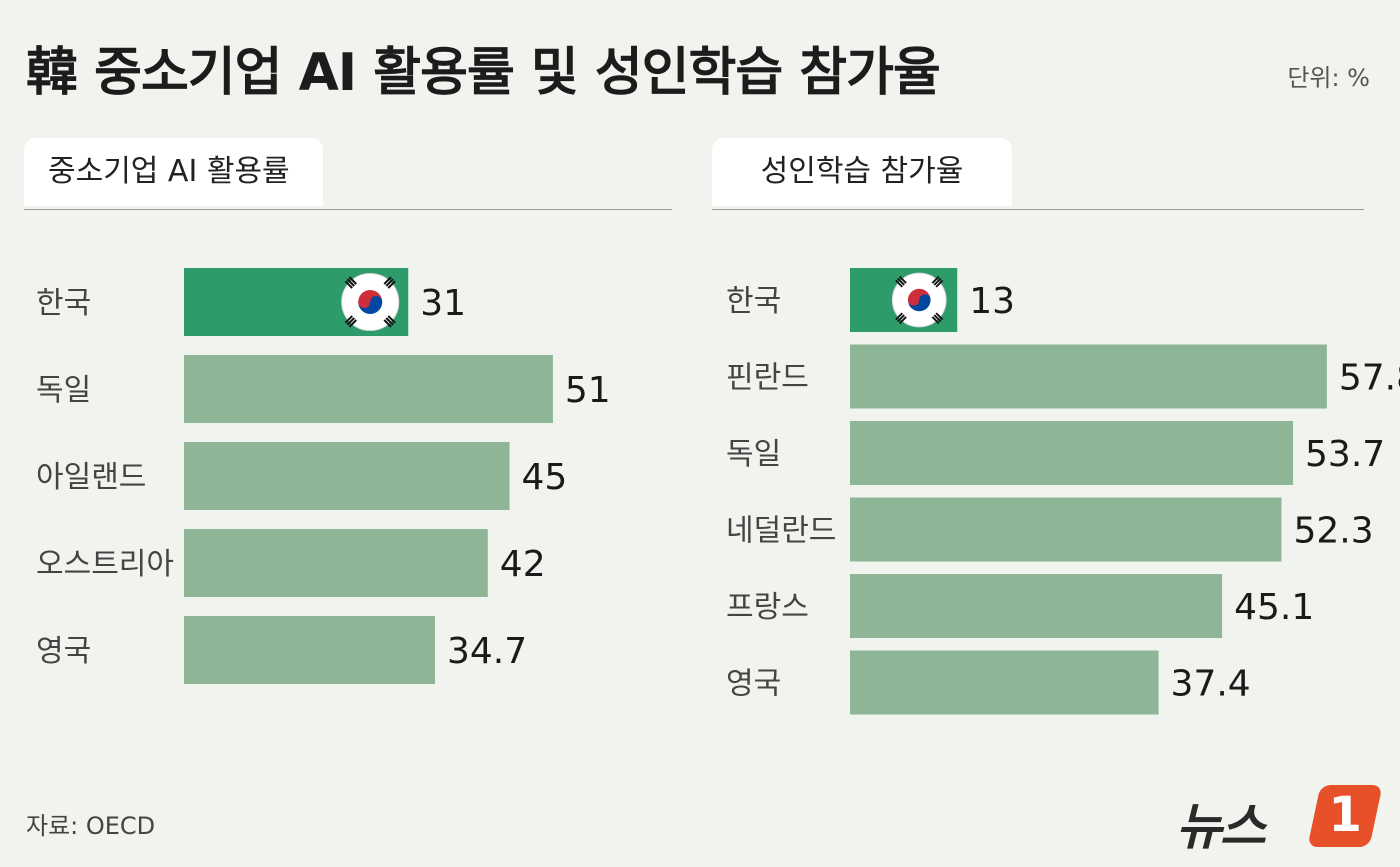 Image resolution: width=1400 pixels, height=867 pixels. Describe the element at coordinates (919, 300) in the screenshot. I see `adult-learning-korea-flag-icon` at that location.